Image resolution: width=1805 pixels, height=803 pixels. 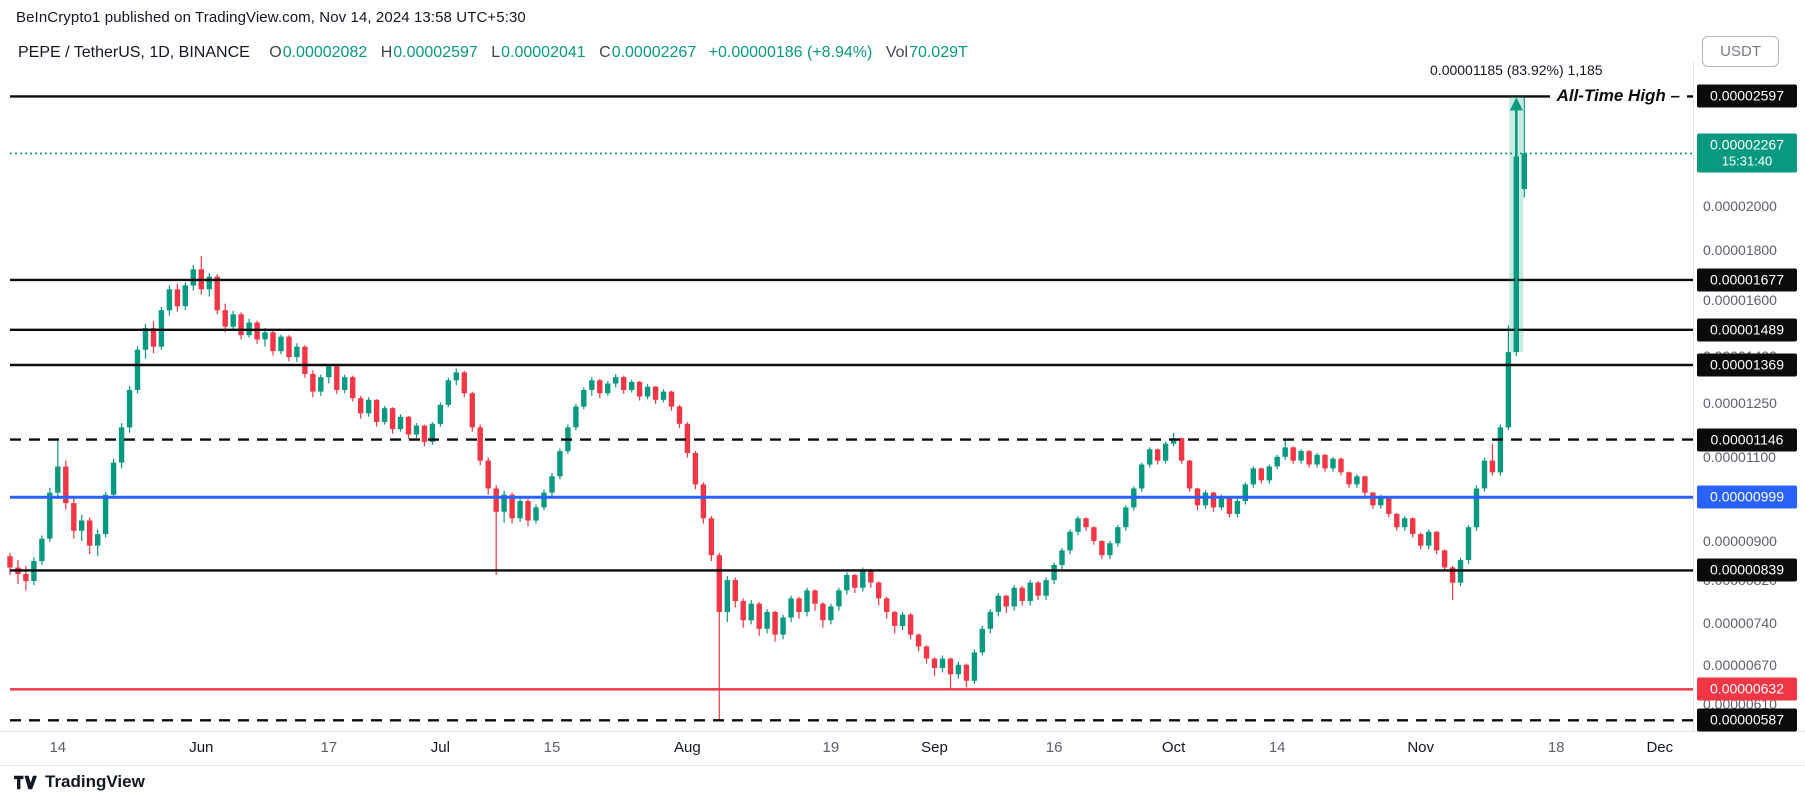 I want to click on level-price-label: 0.00001146, so click(x=1747, y=440).